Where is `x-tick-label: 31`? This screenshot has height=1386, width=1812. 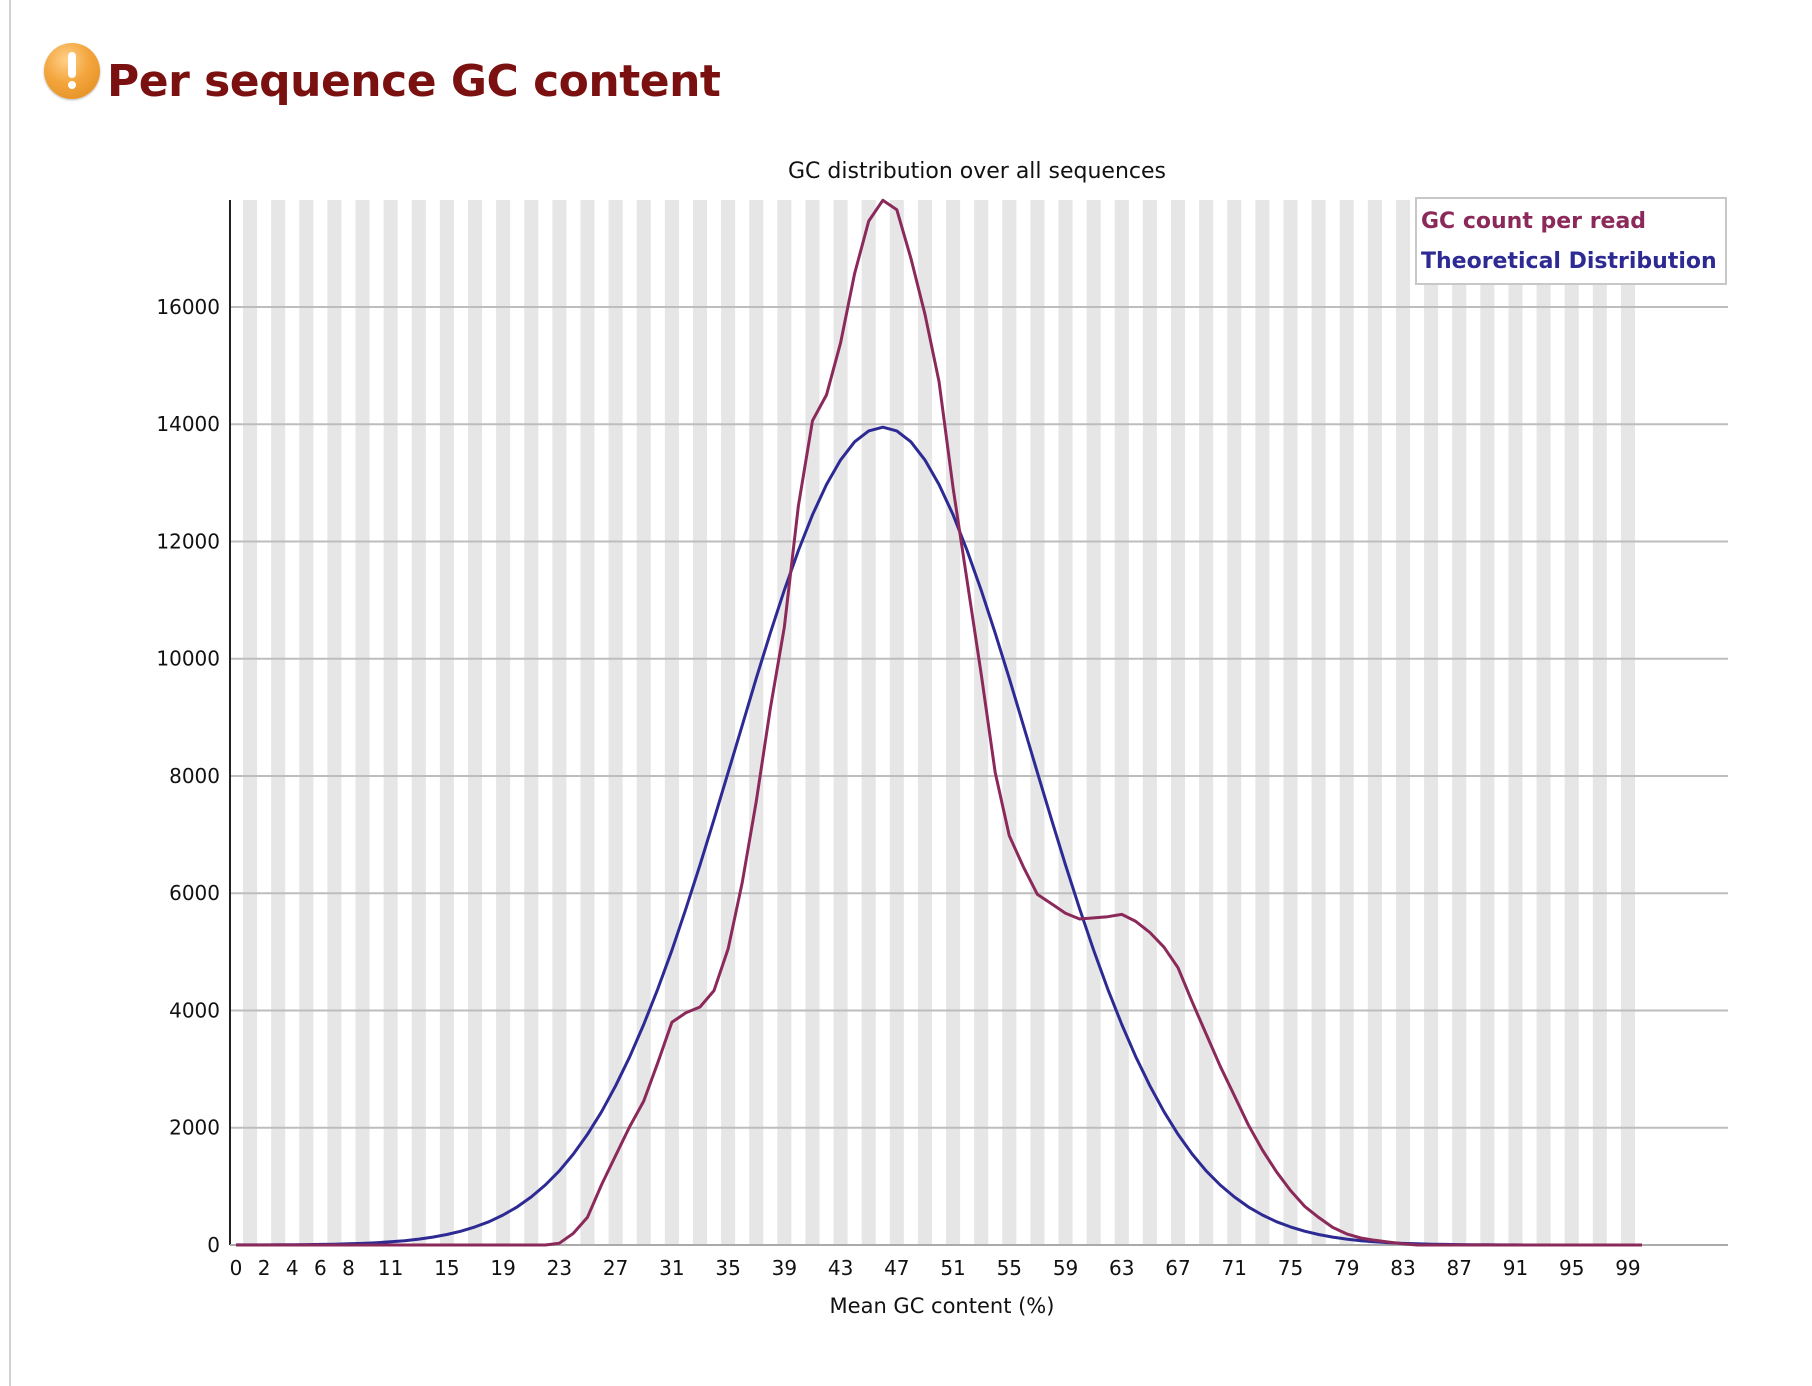
x-tick-label: 31 is located at coordinates (671, 1268).